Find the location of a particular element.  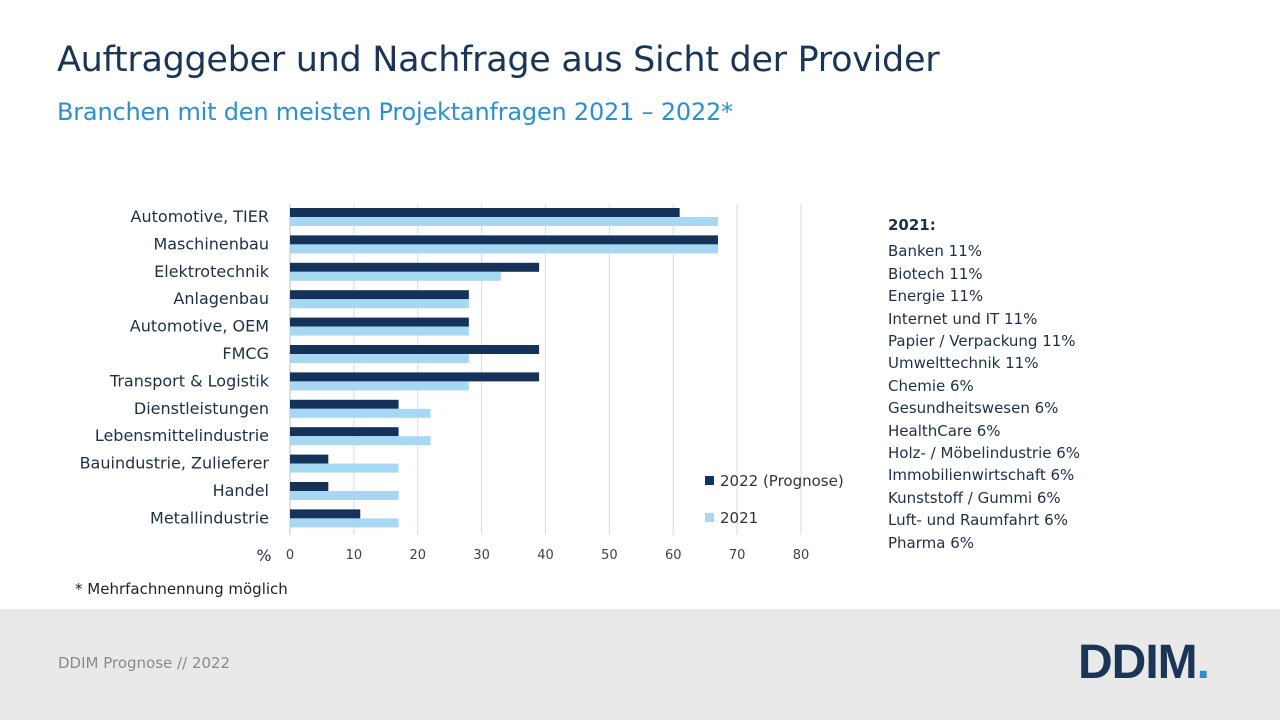

notes-heading: 2021: is located at coordinates (912, 225).